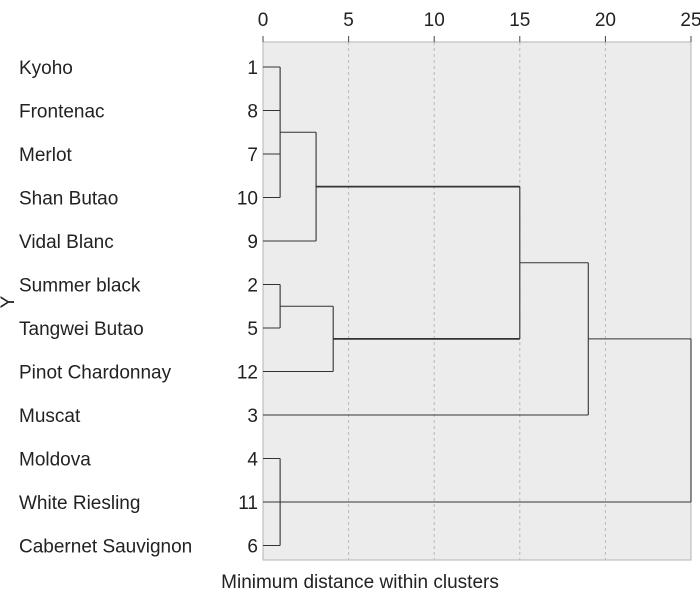 The height and width of the screenshot is (606, 700). I want to click on leaf-label: Summer black, so click(80, 286).